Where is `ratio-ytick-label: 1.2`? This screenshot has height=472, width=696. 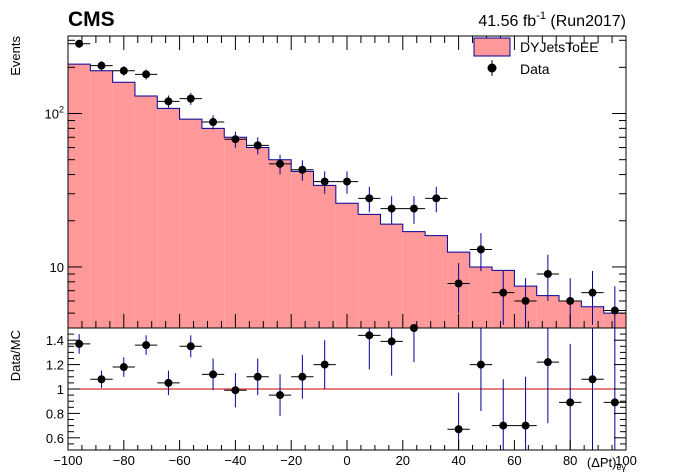 ratio-ytick-label: 1.2 is located at coordinates (55, 365).